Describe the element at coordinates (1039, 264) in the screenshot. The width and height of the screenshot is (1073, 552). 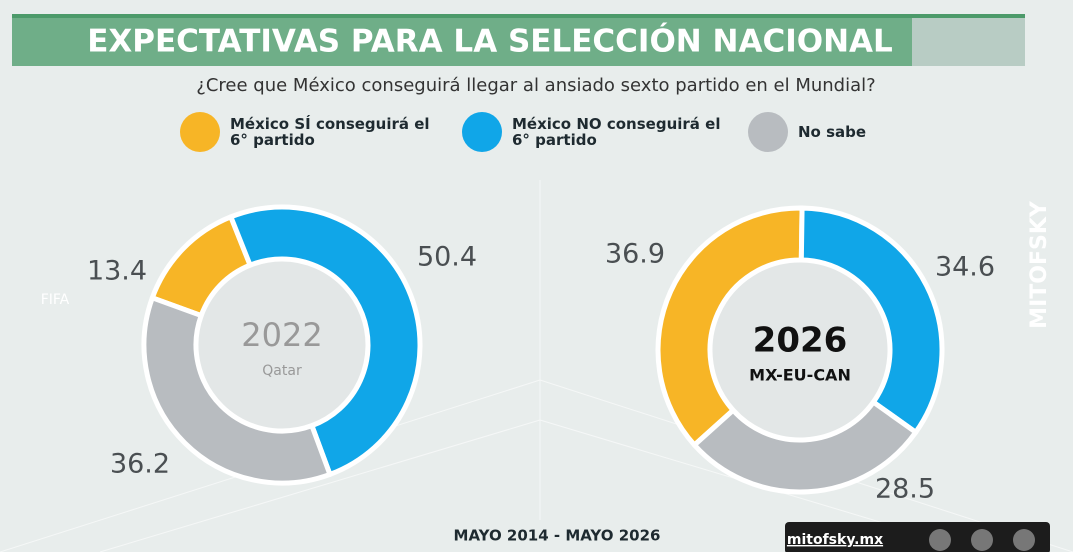
I see `watermark: MITOFSKY` at that location.